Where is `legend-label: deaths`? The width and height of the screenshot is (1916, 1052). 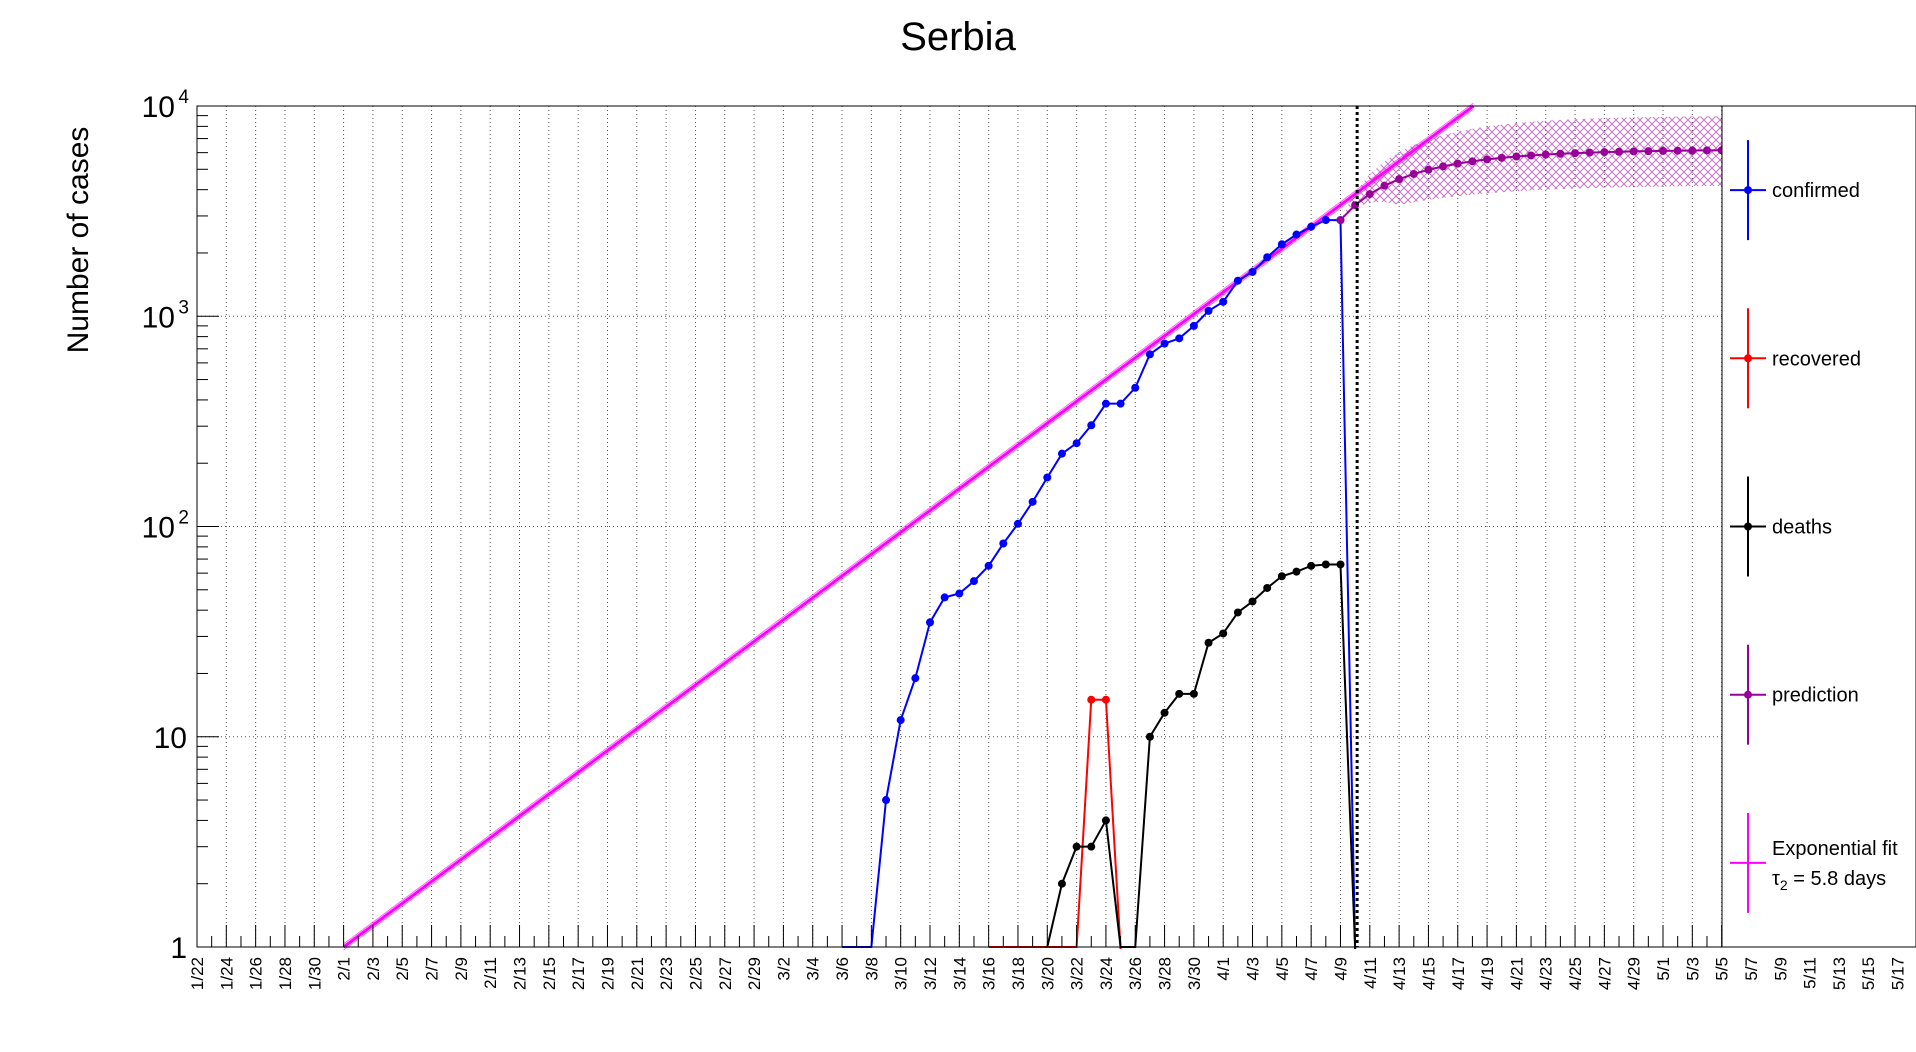
legend-label: deaths is located at coordinates (1802, 528).